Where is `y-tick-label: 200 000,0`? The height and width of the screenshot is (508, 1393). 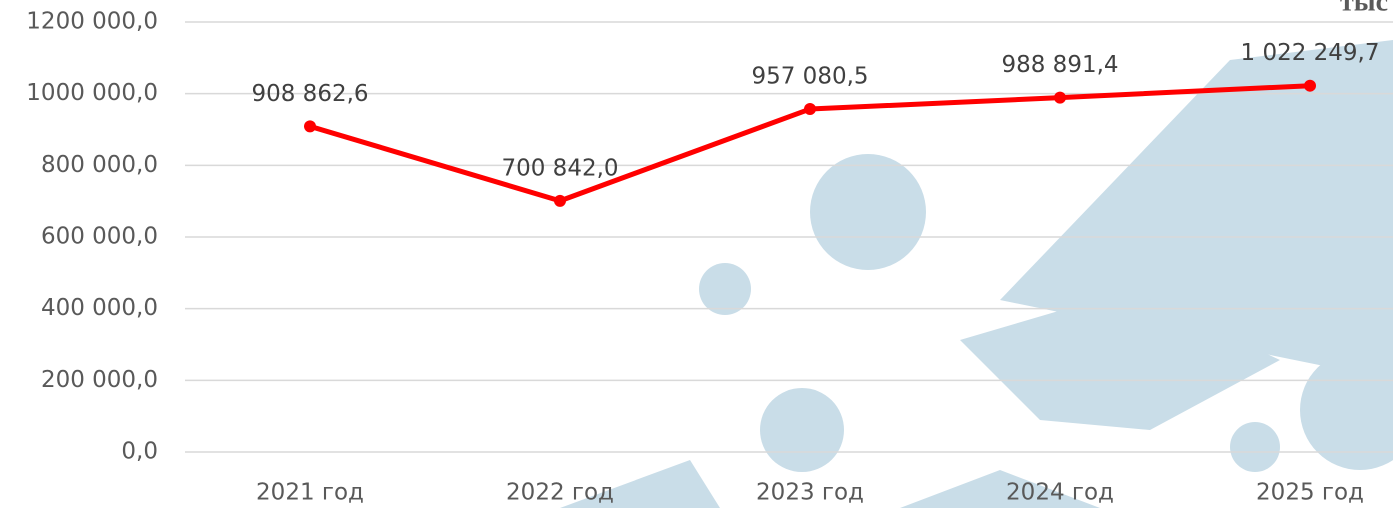
y-tick-label: 200 000,0 is located at coordinates (99, 380).